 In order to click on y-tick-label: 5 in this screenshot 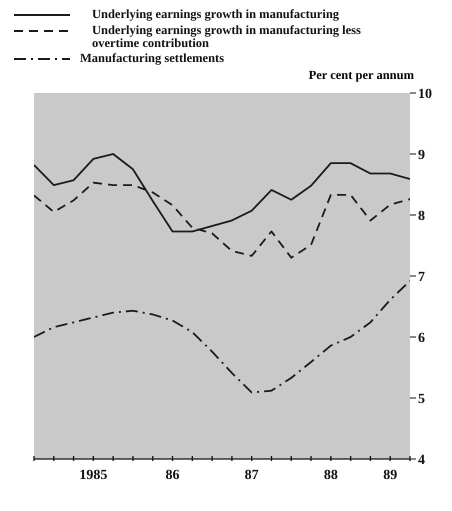, I will do `click(421, 399)`.